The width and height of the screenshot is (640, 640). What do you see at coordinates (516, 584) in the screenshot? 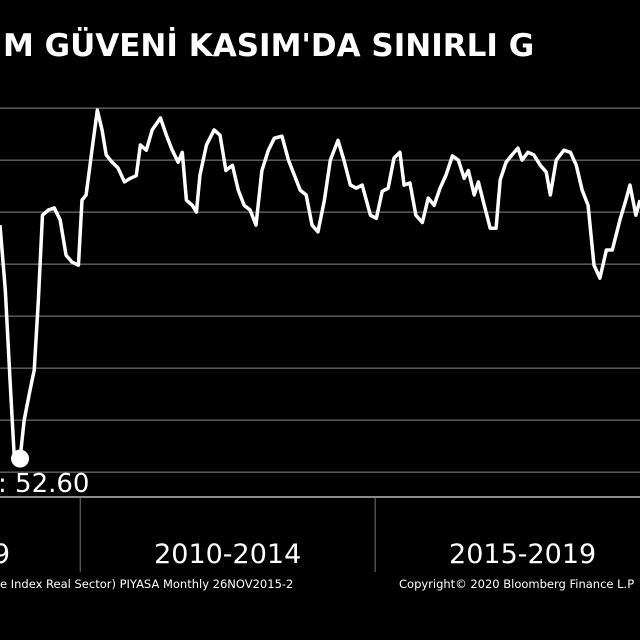
I see `footer-copyright: Copyright© 2020 Bloomberg Finance L.P` at bounding box center [516, 584].